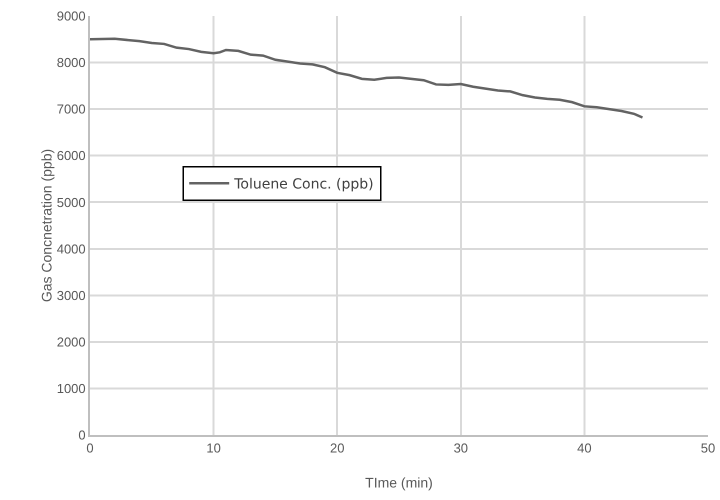 The height and width of the screenshot is (500, 720). I want to click on x-tick-label: 50, so click(708, 448).